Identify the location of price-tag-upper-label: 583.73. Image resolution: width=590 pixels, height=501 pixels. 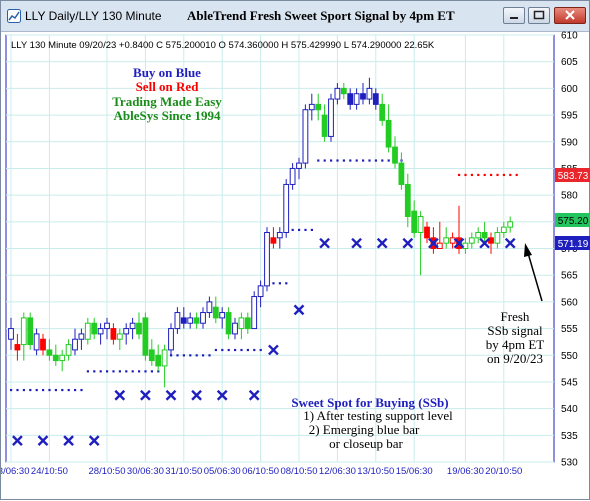
(573, 176).